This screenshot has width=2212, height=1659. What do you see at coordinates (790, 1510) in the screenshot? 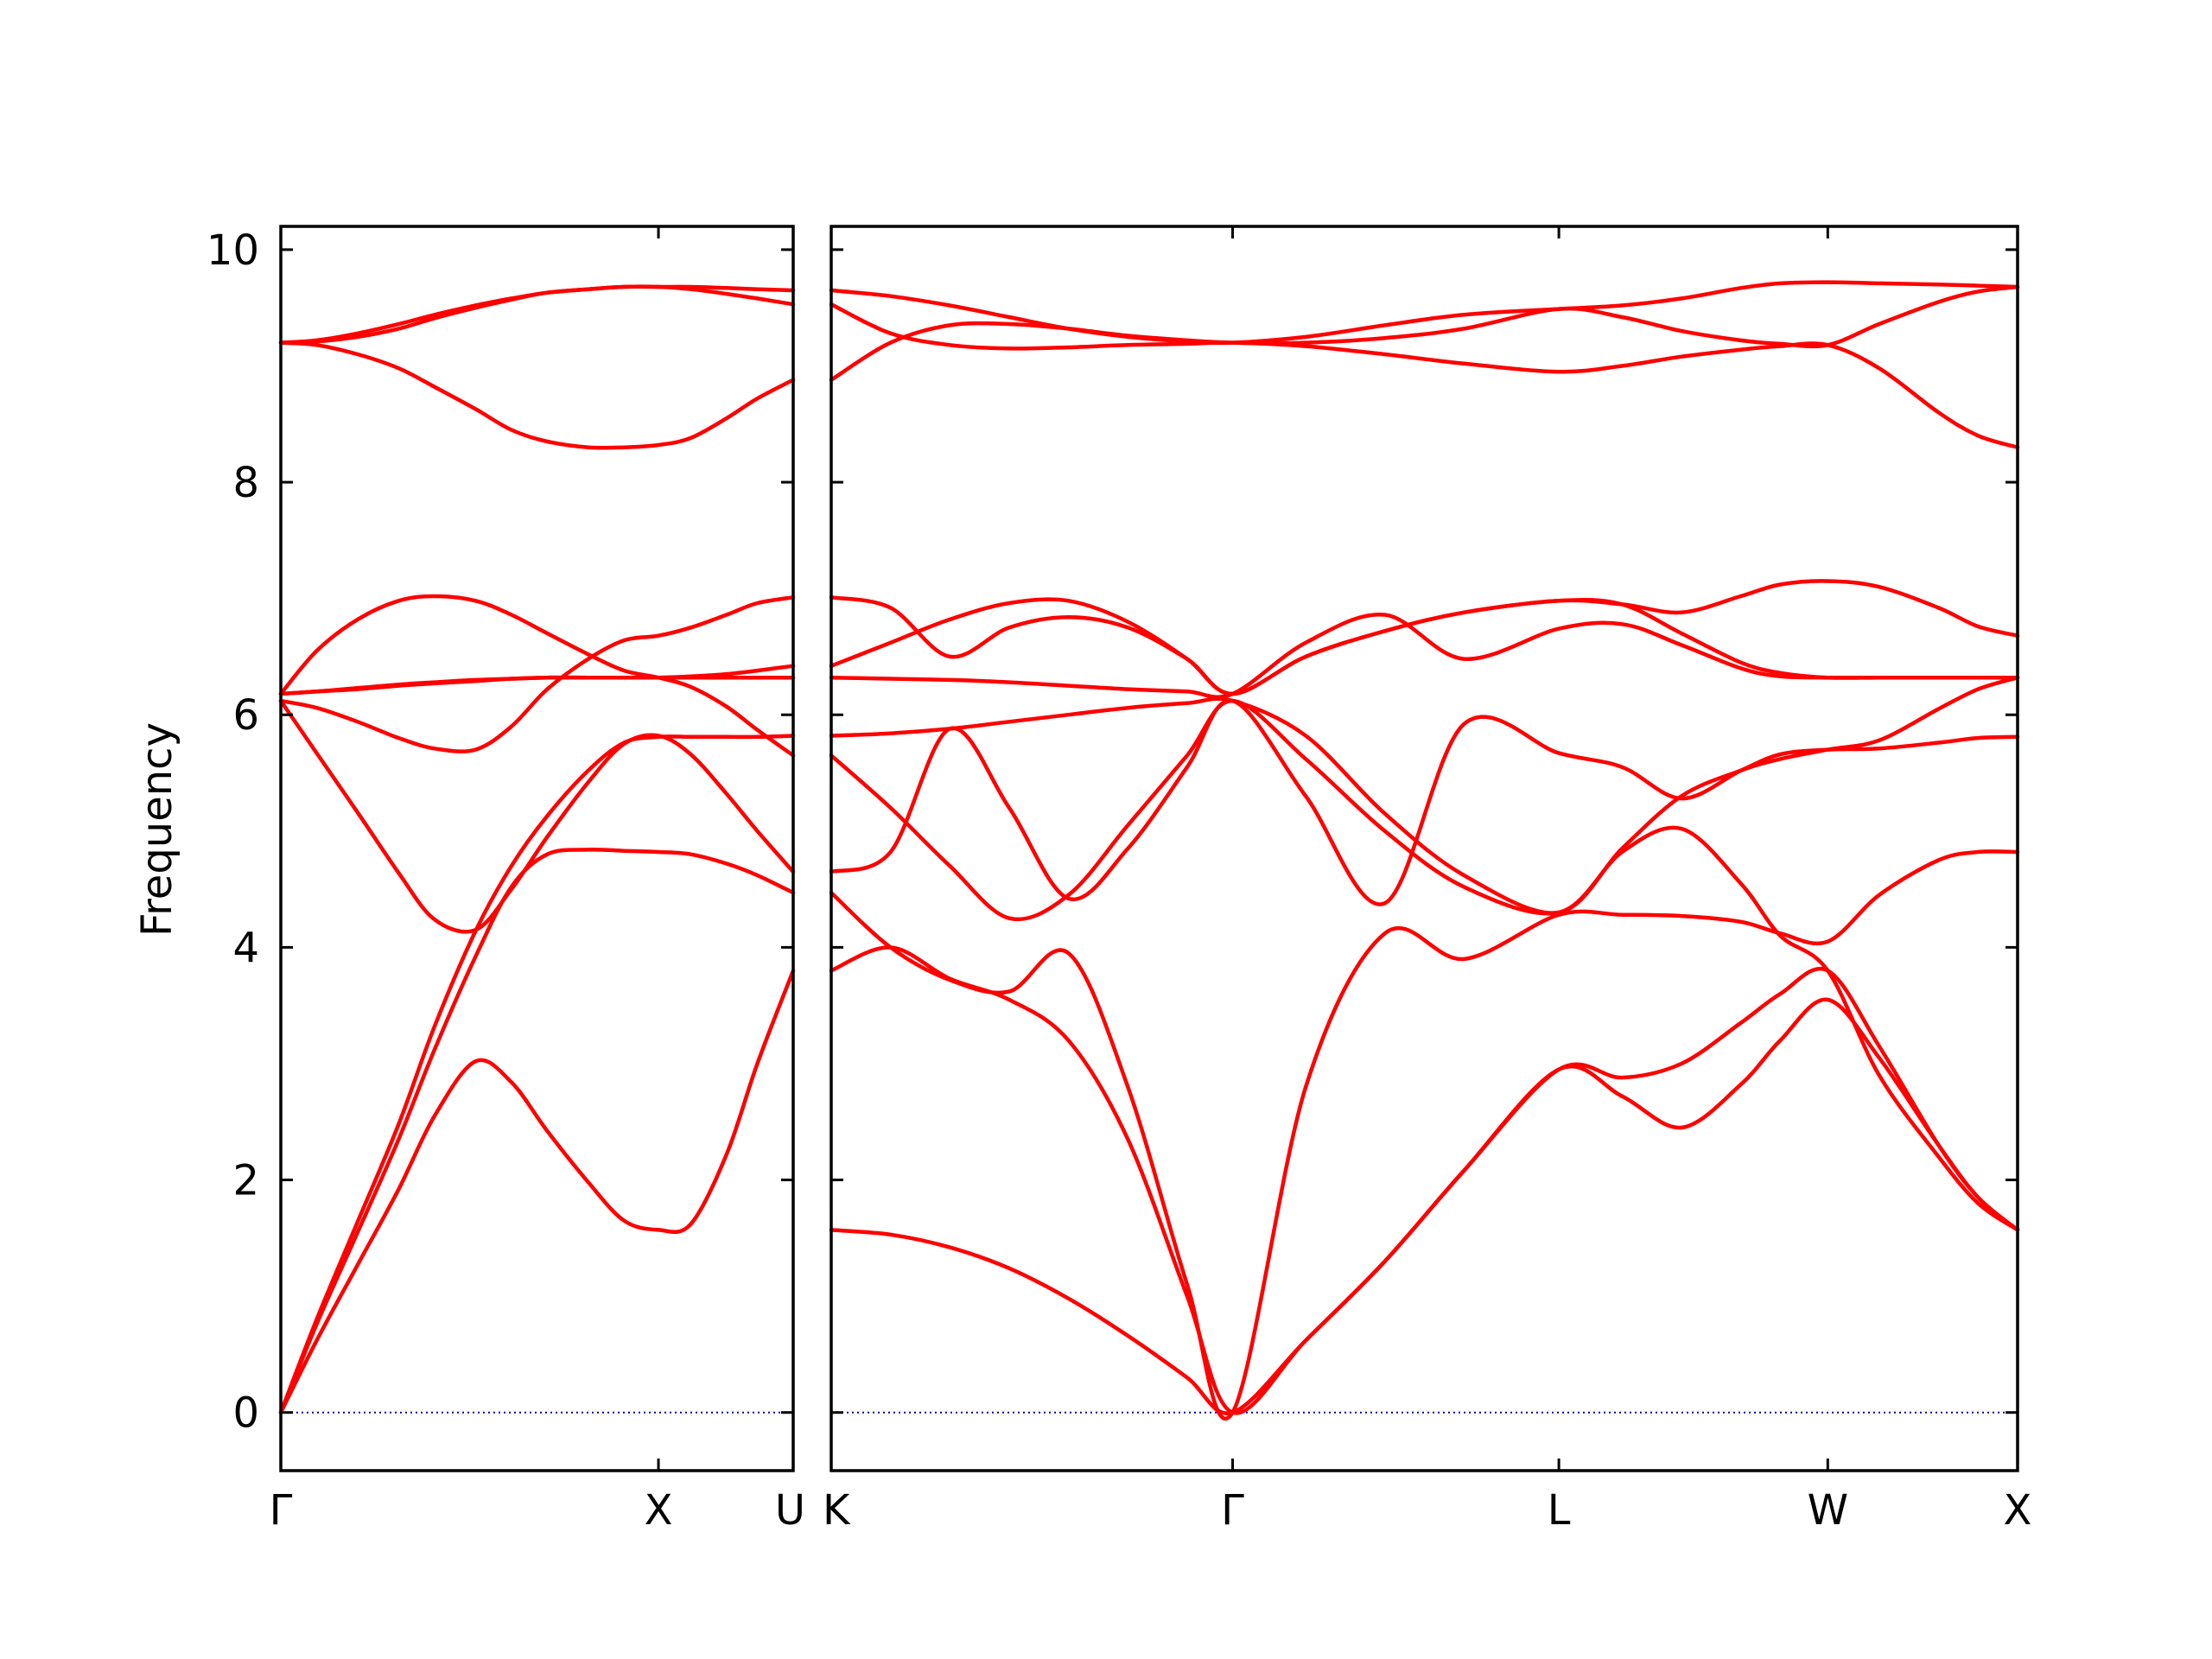
I see `x-tick-label: U` at bounding box center [790, 1510].